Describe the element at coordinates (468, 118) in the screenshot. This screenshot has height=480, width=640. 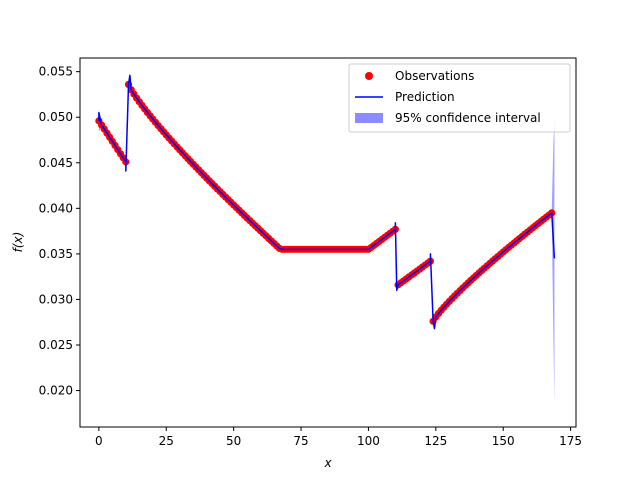
I see `legend-interval-label: 95% confidence interval` at that location.